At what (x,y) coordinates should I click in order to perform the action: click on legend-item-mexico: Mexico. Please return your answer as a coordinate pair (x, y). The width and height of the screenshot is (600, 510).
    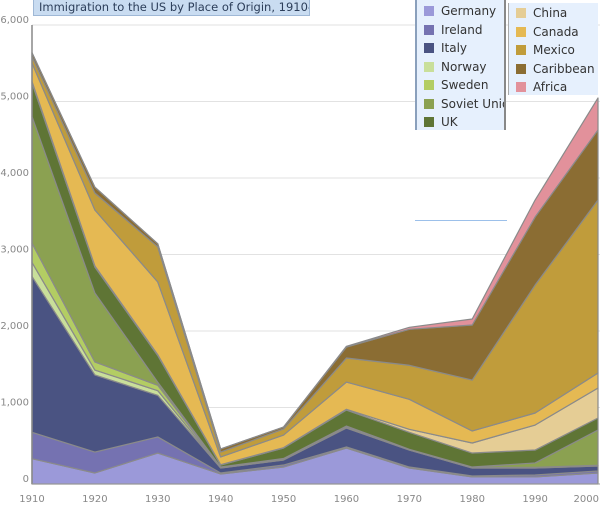
    Looking at the image, I should click on (553, 50).